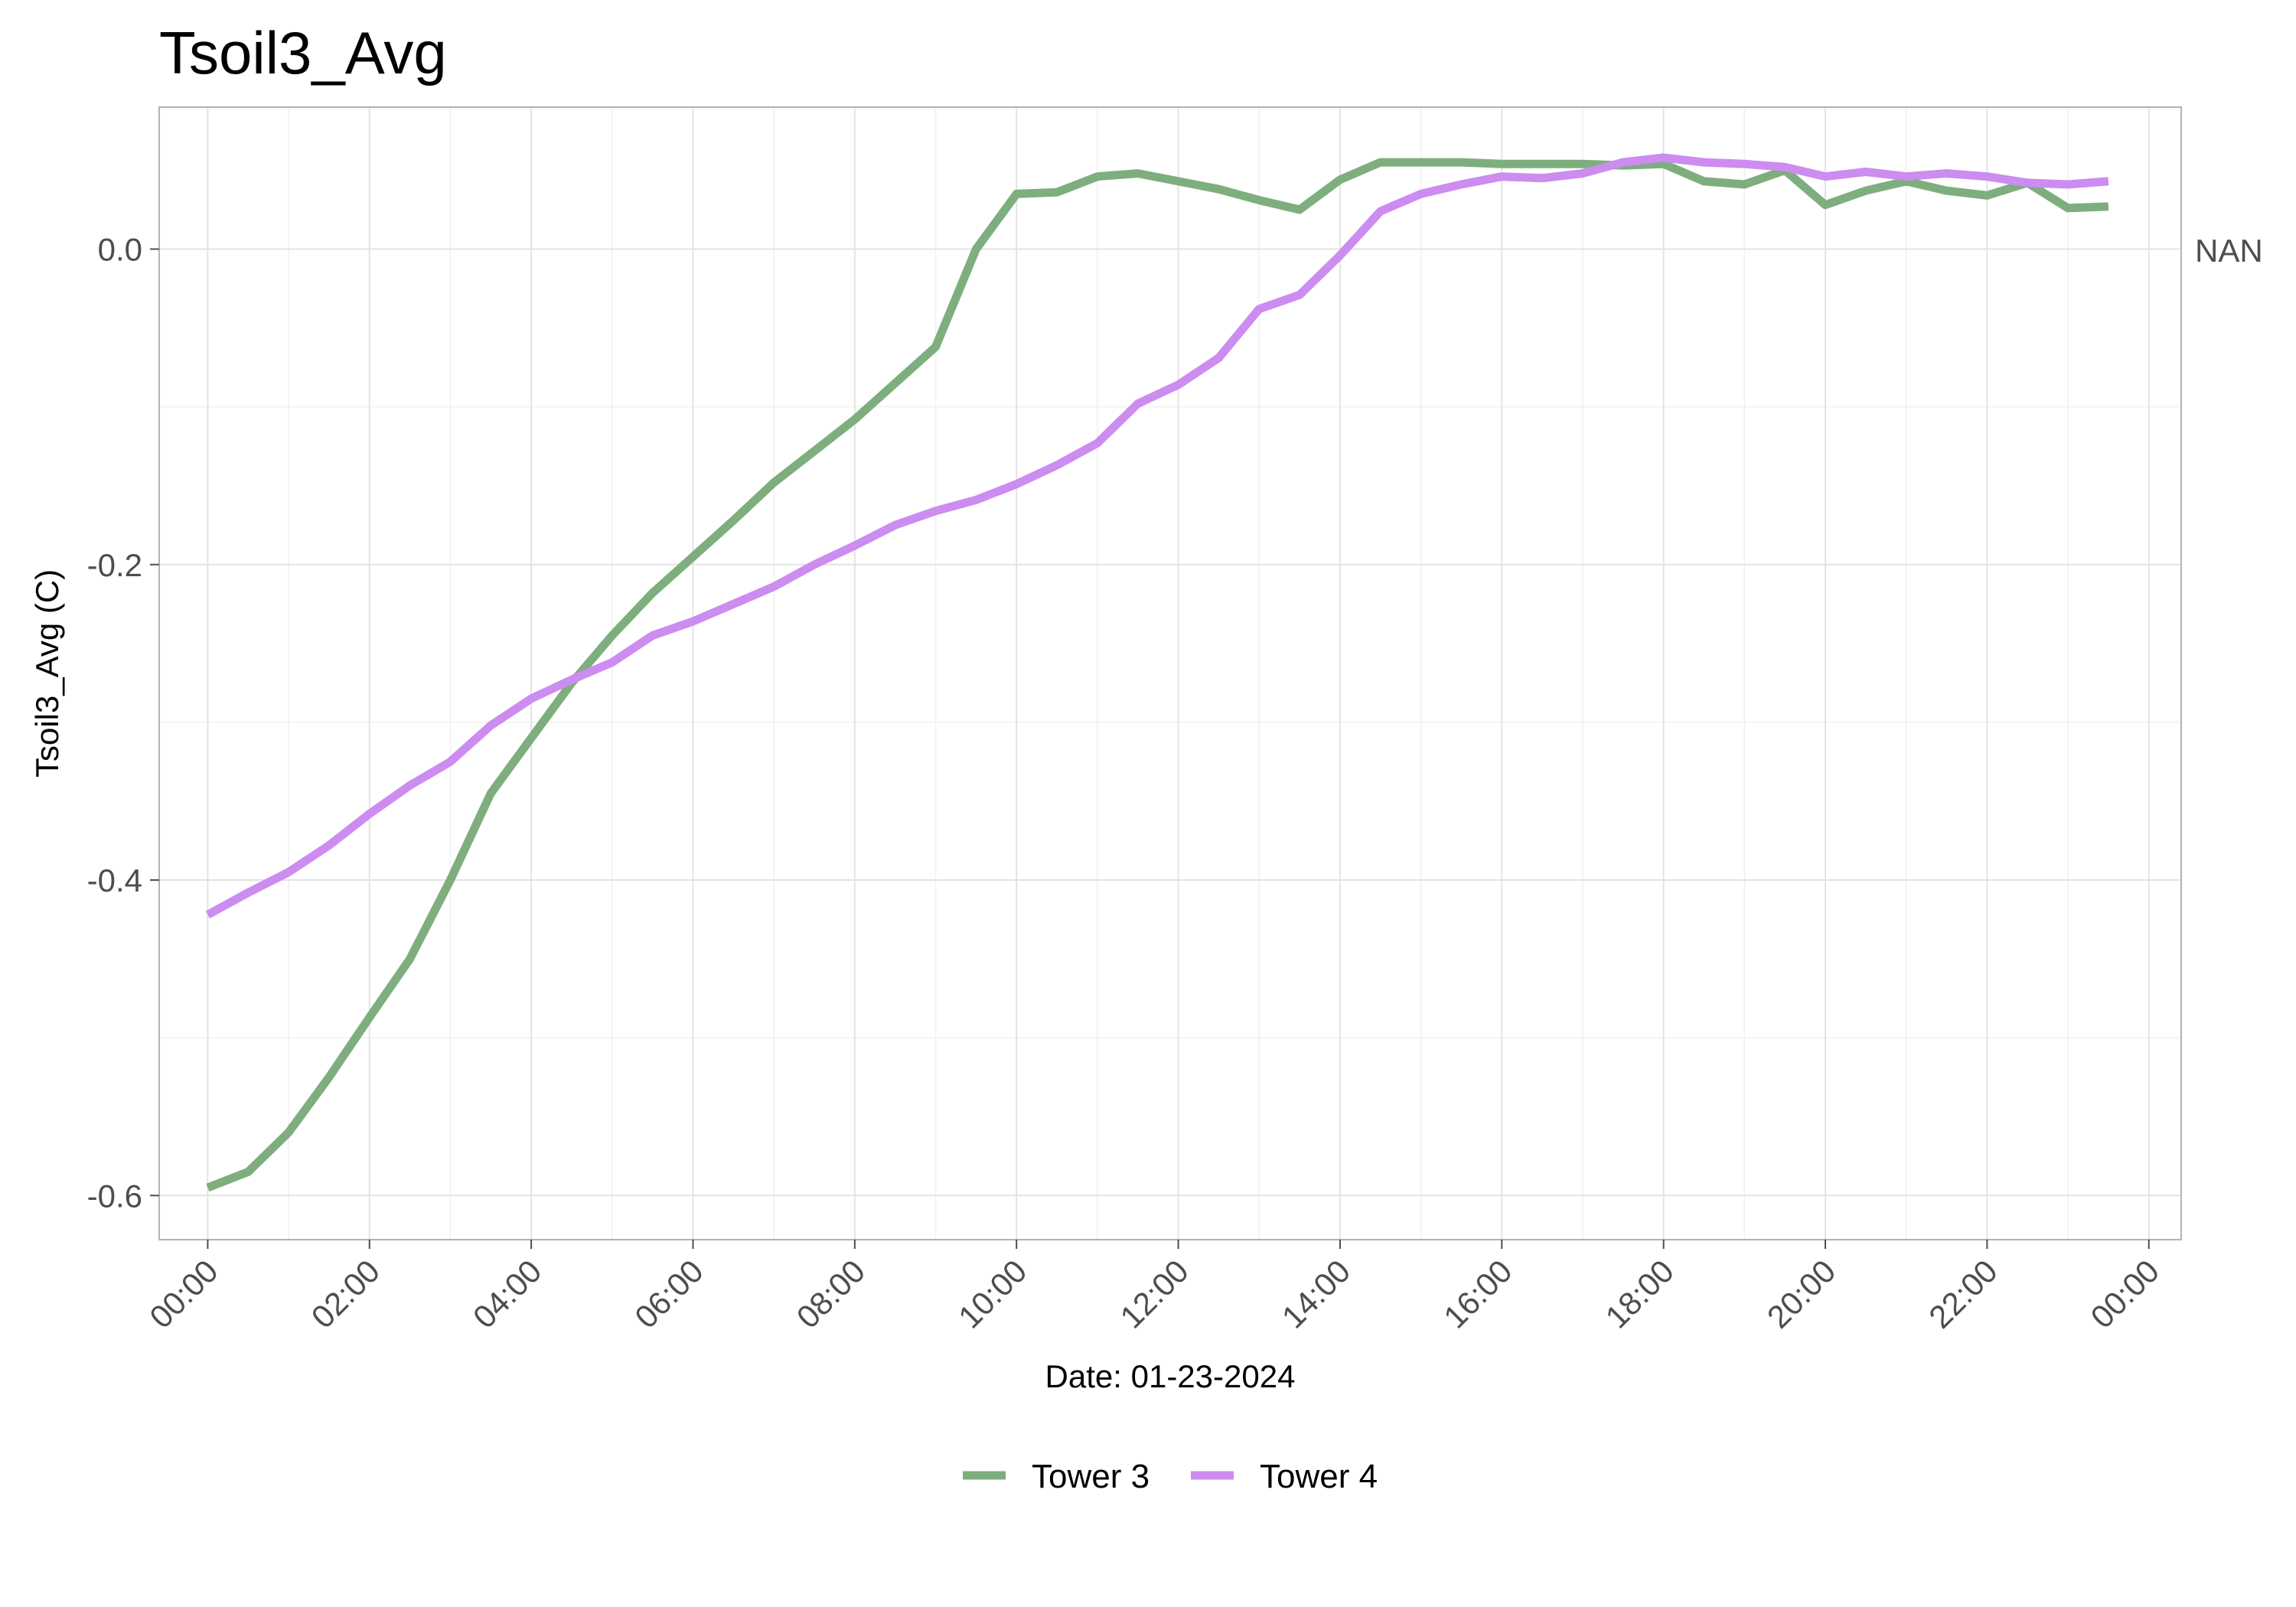 The image size is (2296, 1607). Describe the element at coordinates (1478, 1294) in the screenshot. I see `x-tick-label: 16:00` at that location.